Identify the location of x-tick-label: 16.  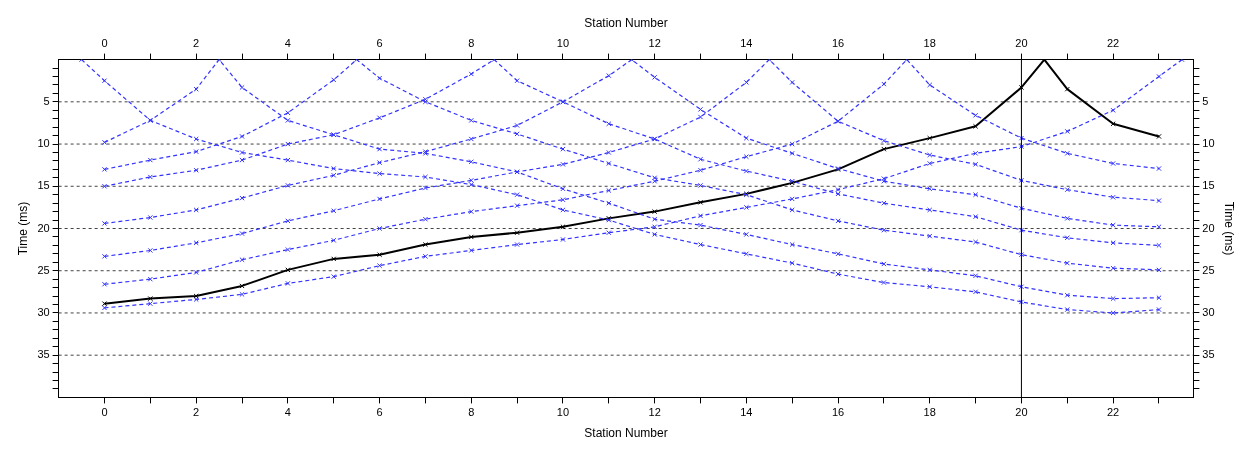
(838, 412).